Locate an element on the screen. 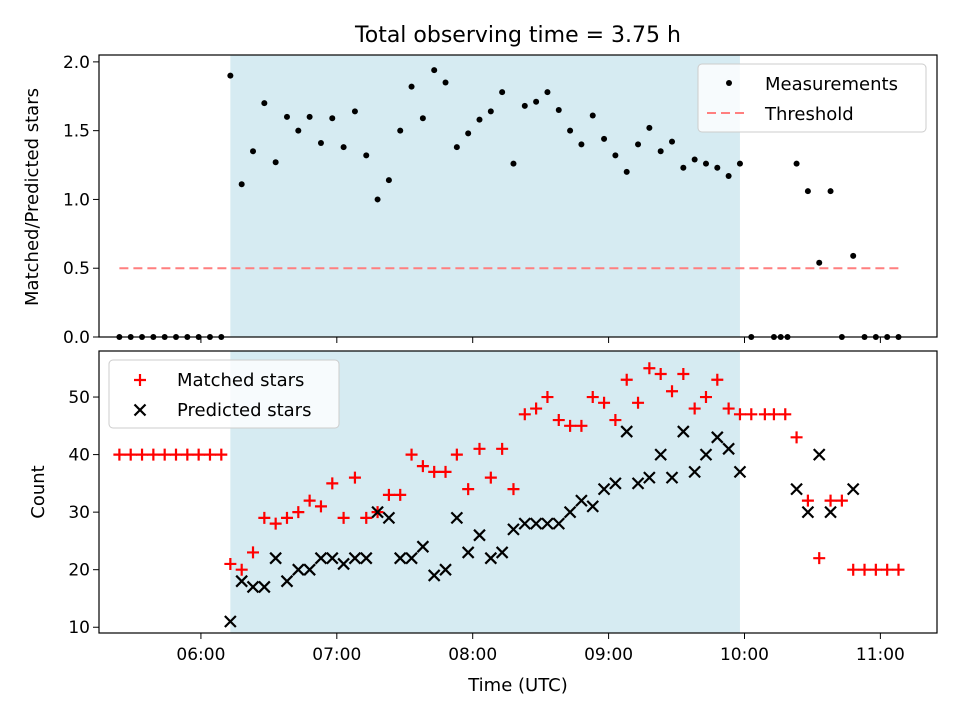 The image size is (960, 724). bottom-x-tick-label: 09:00 is located at coordinates (608, 655).